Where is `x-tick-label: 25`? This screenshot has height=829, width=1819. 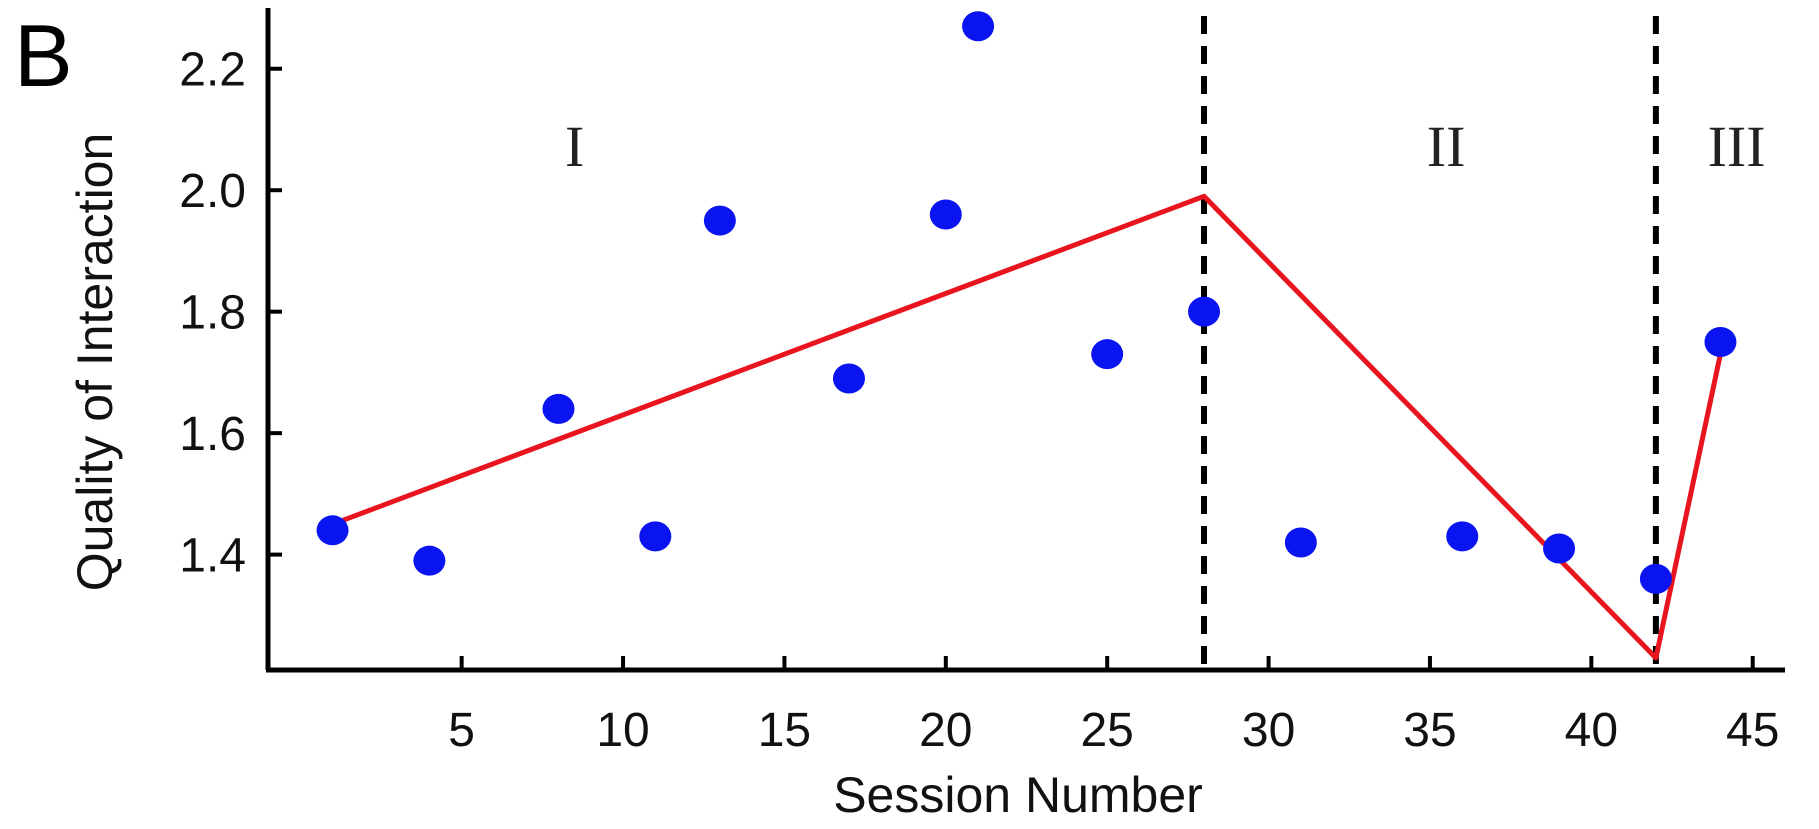
x-tick-label: 25 is located at coordinates (1106, 730).